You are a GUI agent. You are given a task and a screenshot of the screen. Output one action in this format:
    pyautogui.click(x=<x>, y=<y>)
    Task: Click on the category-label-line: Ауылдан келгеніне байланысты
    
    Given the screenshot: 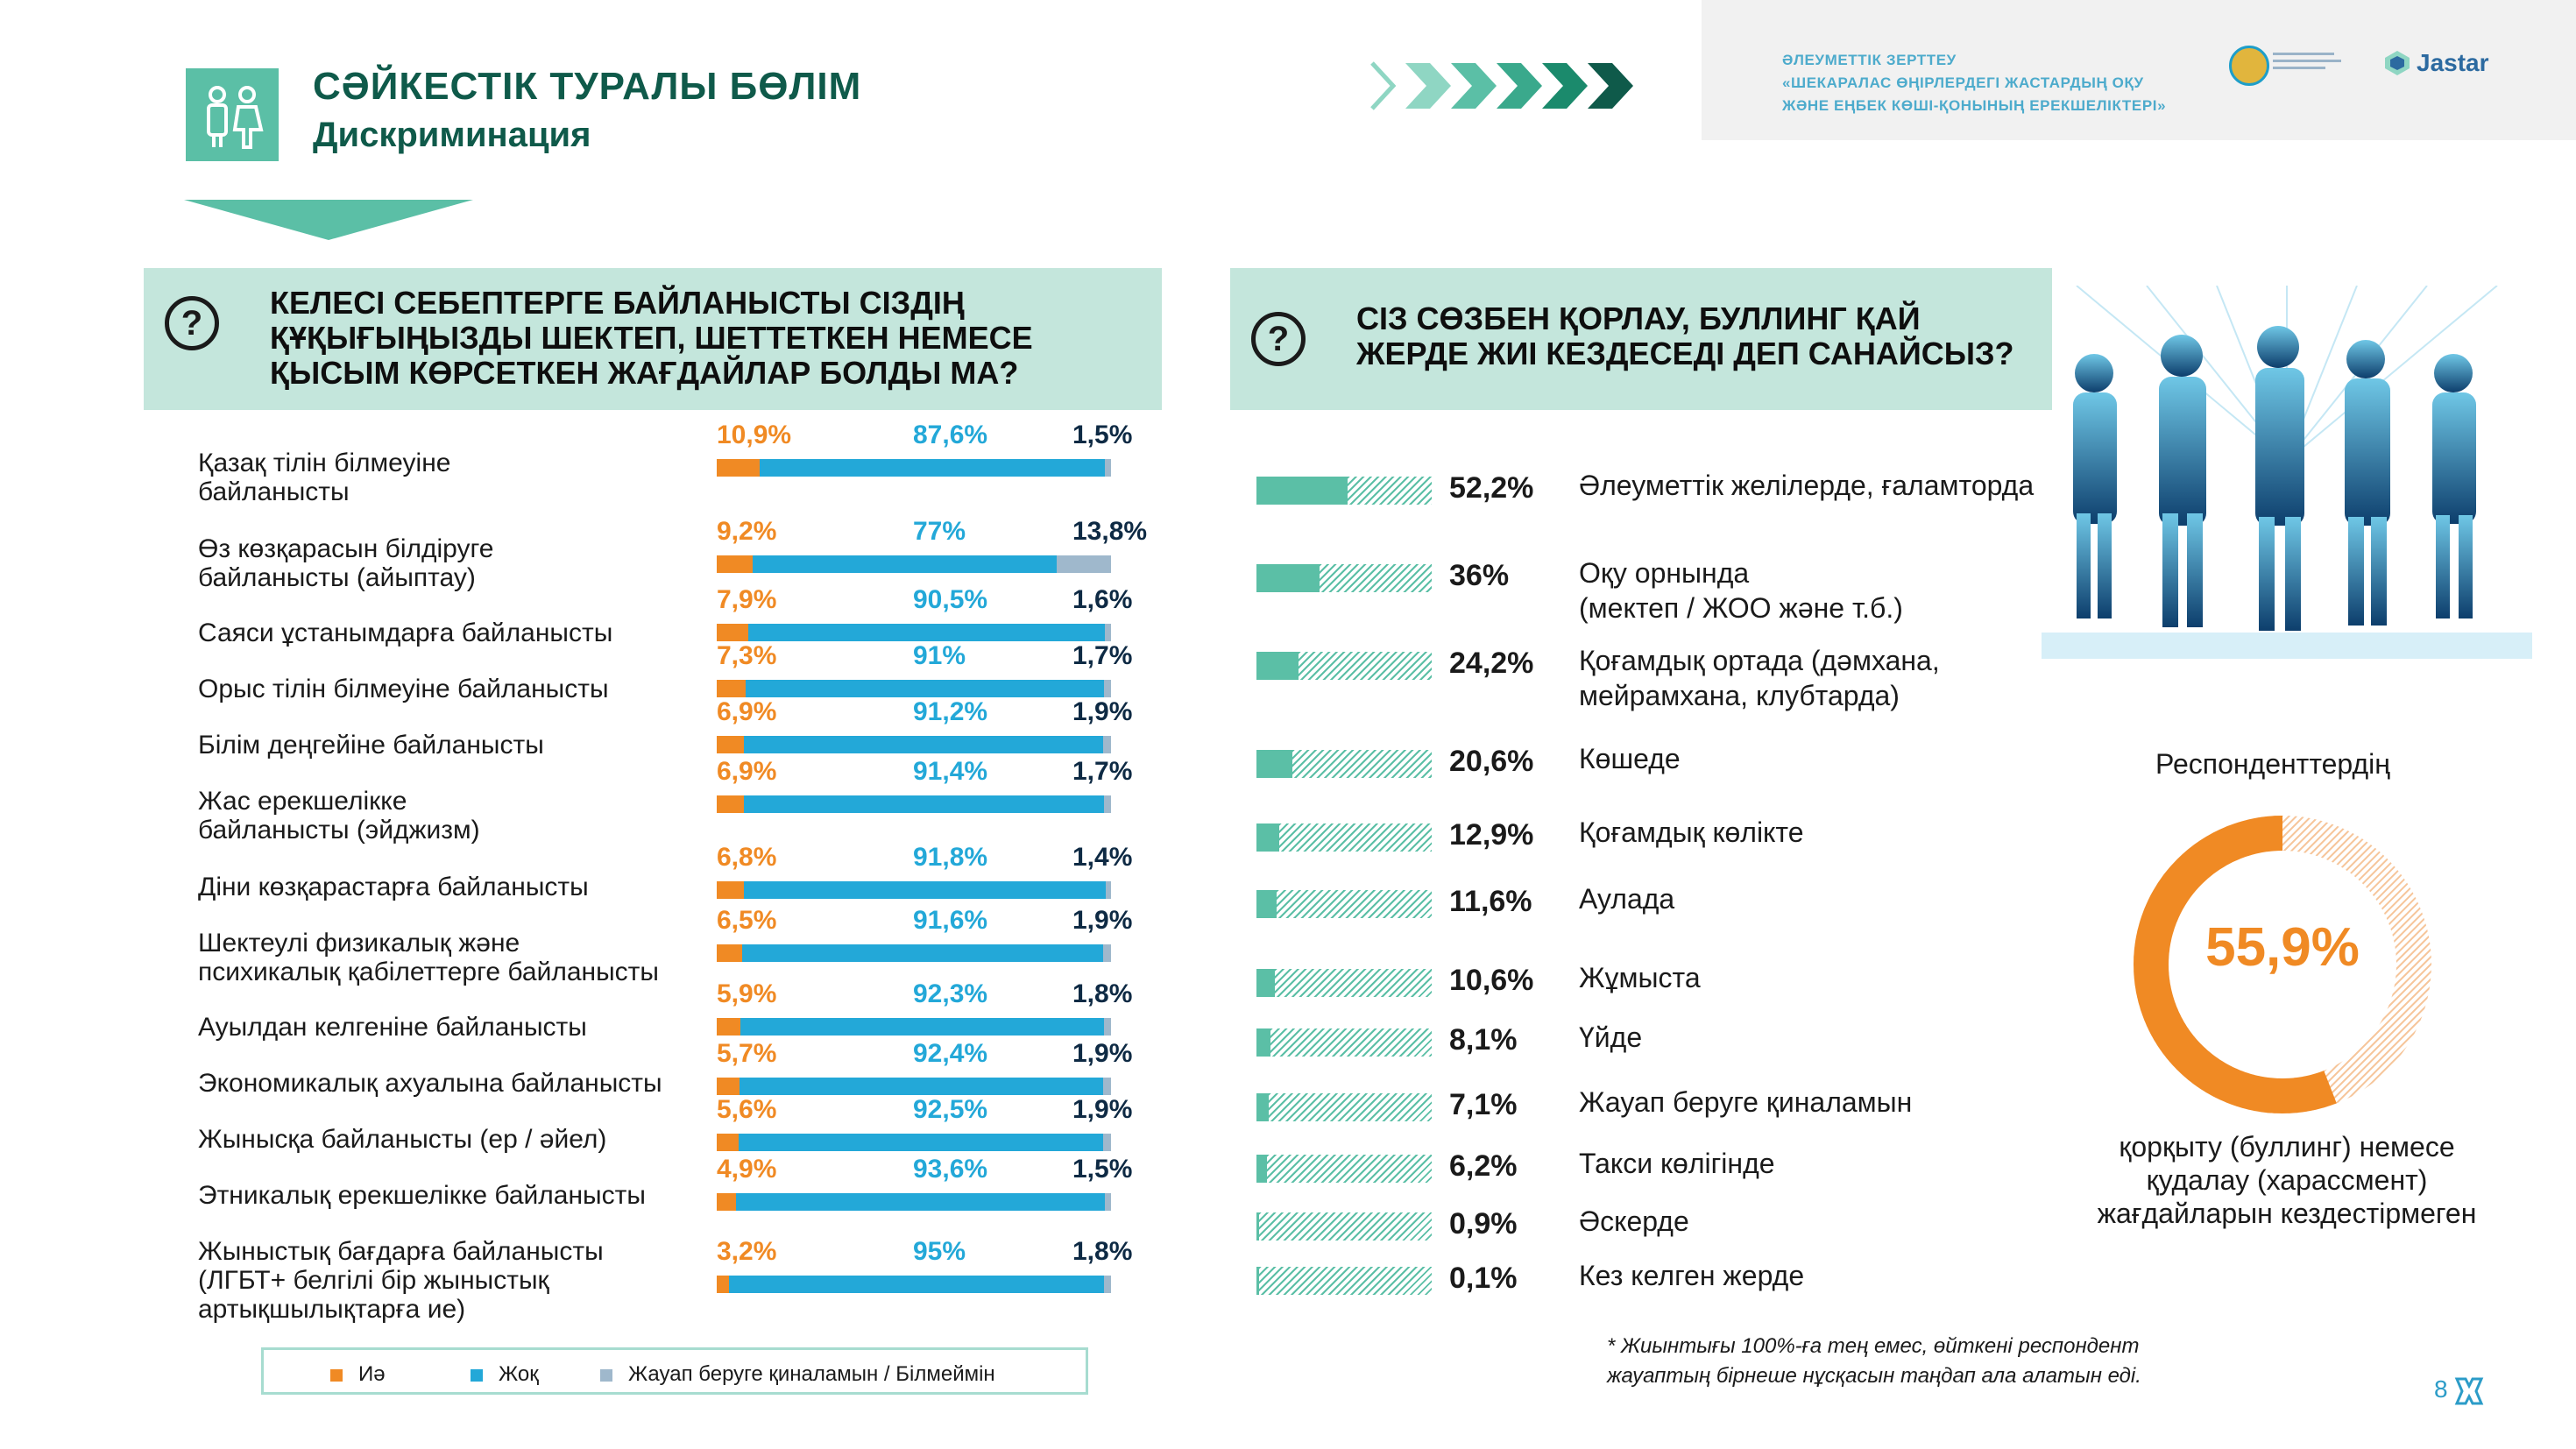 What is the action you would take?
    pyautogui.click(x=392, y=1027)
    